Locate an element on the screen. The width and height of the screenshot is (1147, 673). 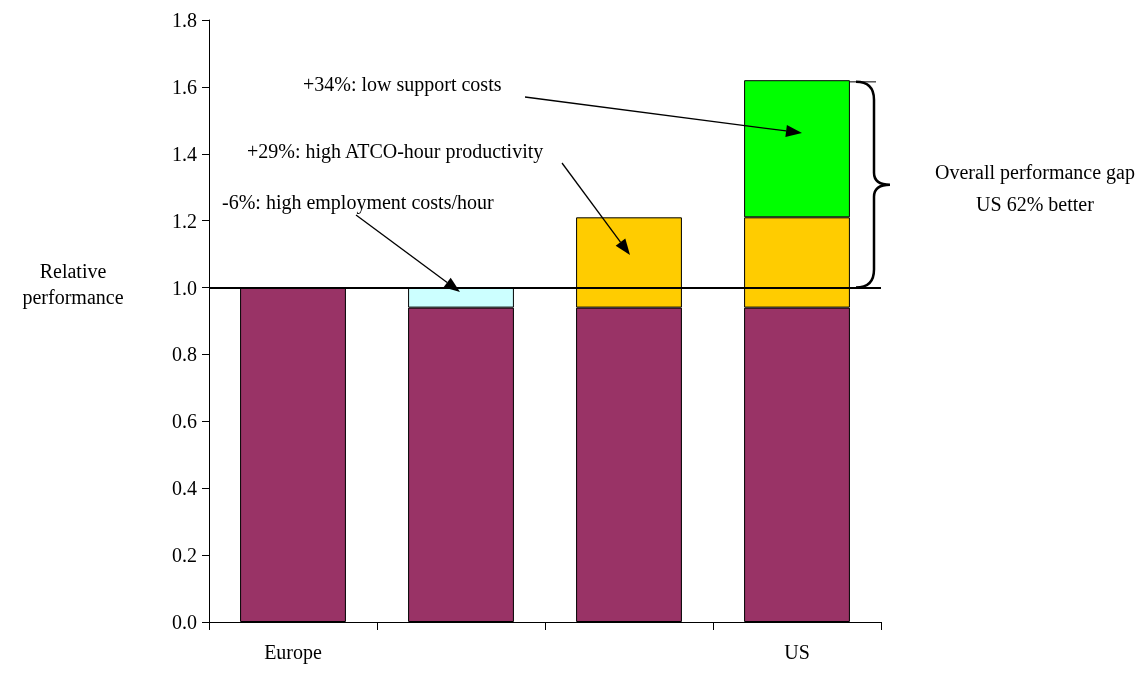
y-tick-label: 1.2 is located at coordinates (184, 220).